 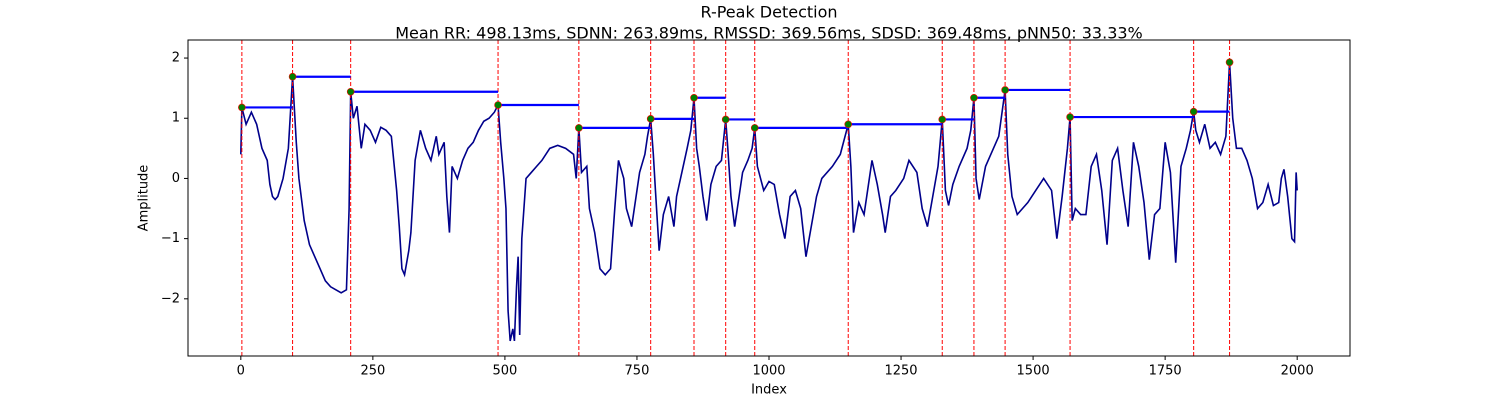 What do you see at coordinates (144, 198) in the screenshot?
I see `y-axis-label: Amplitude` at bounding box center [144, 198].